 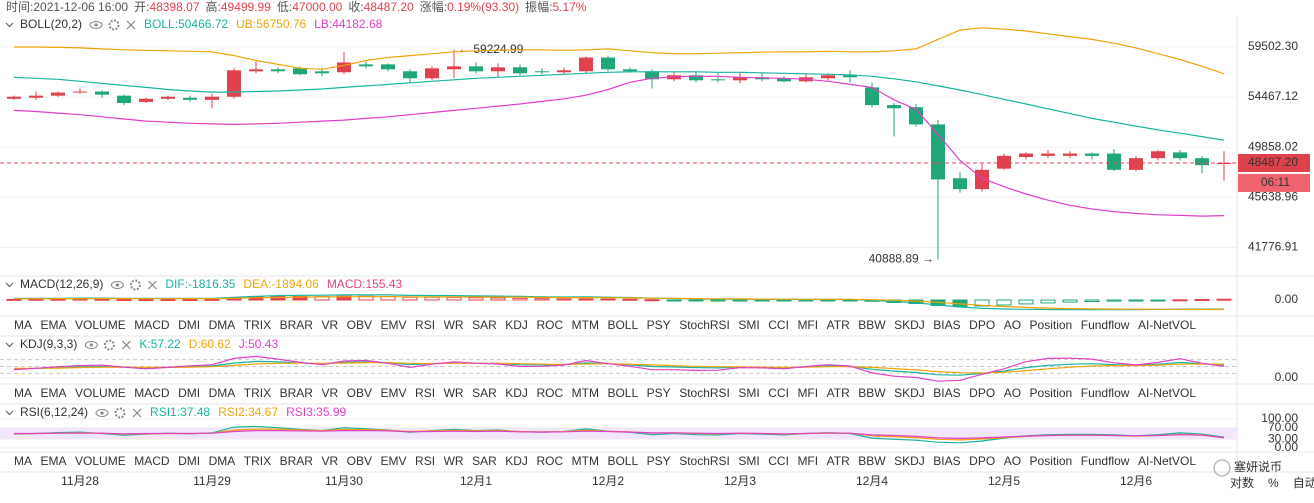 I want to click on indicator-tab: DMI, so click(x=189, y=461).